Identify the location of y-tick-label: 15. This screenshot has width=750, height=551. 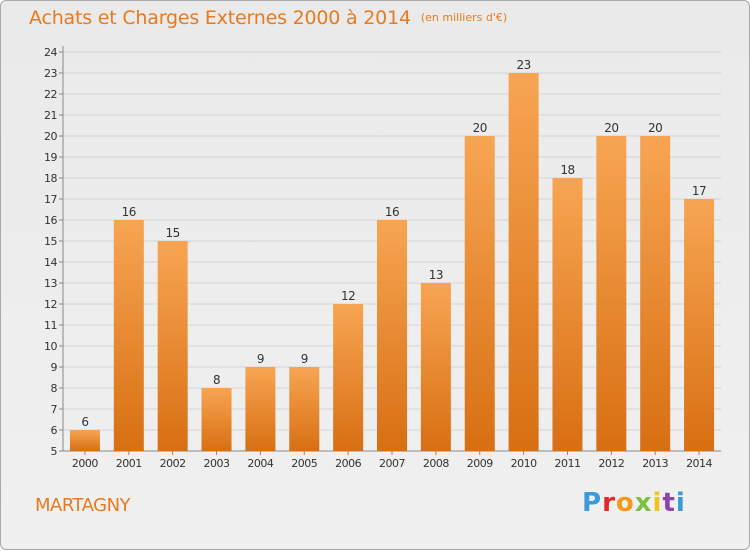
(50, 241).